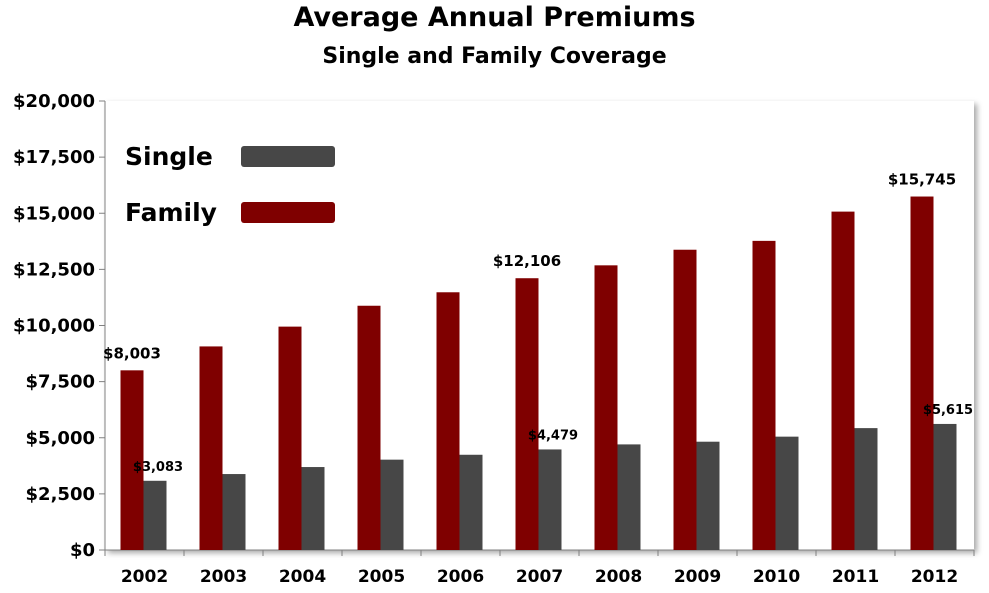  I want to click on y-tick-label: $2,500, so click(60, 494).